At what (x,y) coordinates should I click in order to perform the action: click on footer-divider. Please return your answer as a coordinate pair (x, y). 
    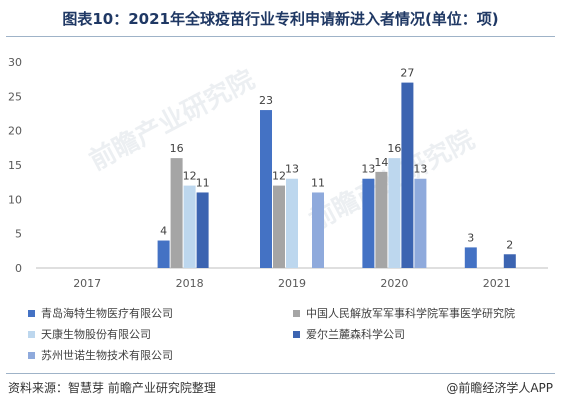
    Looking at the image, I should click on (280, 373).